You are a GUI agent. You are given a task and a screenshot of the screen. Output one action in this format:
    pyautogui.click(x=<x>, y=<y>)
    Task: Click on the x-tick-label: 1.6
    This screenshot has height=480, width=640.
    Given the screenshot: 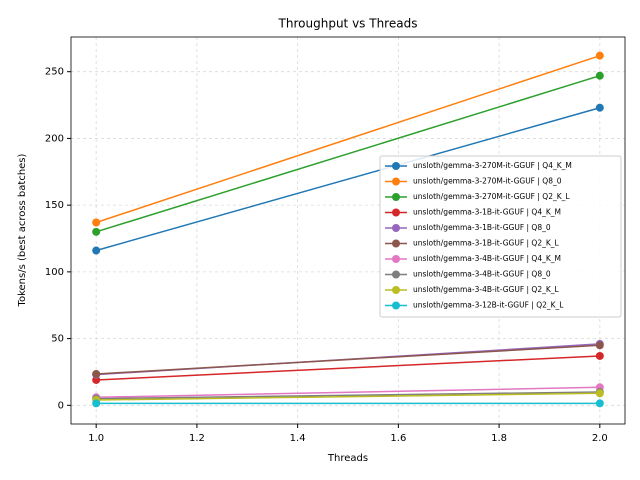 What is the action you would take?
    pyautogui.click(x=398, y=438)
    